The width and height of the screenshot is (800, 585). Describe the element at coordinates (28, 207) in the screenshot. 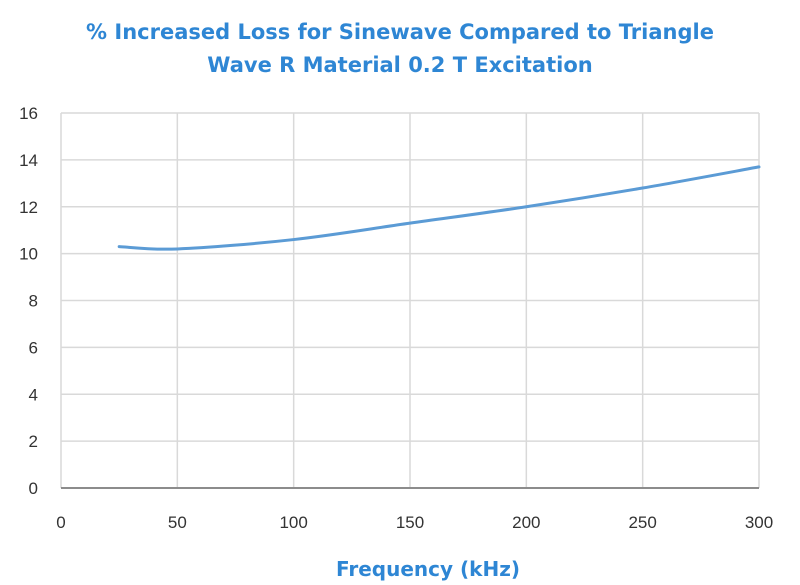

I see `y-tick-label: 12` at that location.